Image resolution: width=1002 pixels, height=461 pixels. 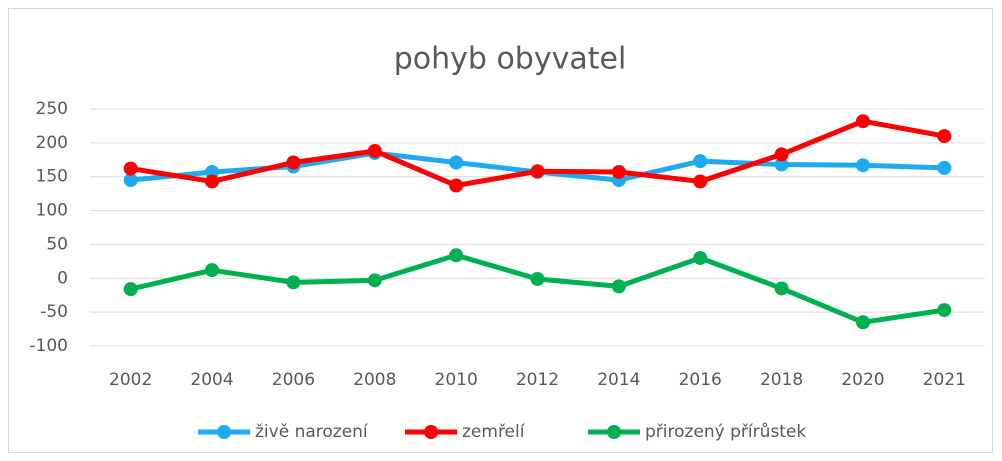 What do you see at coordinates (57, 244) in the screenshot?
I see `y-tick-label: 50` at bounding box center [57, 244].